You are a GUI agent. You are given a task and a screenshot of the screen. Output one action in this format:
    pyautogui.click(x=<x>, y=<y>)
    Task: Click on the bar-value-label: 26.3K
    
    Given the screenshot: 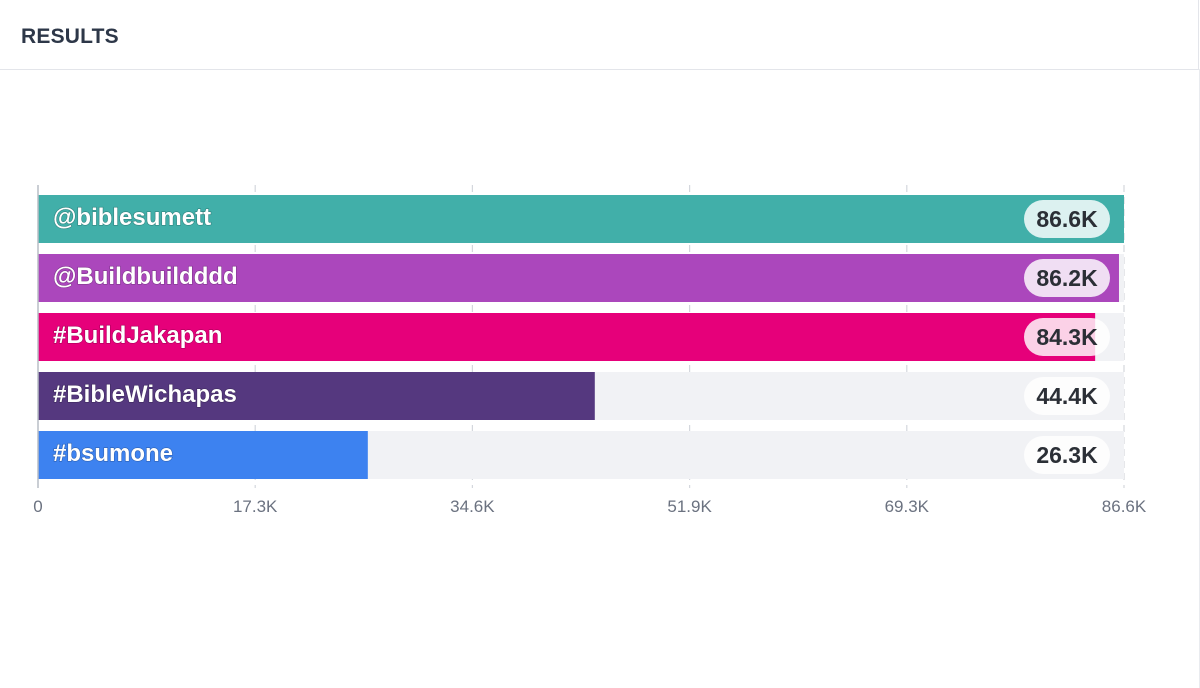 What is the action you would take?
    pyautogui.click(x=1067, y=455)
    